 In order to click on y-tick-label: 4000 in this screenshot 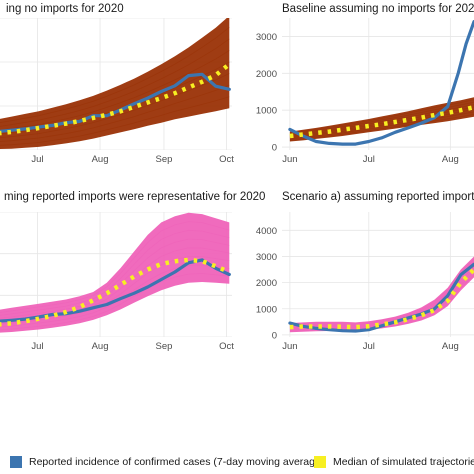, I will do `click(266, 231)`.